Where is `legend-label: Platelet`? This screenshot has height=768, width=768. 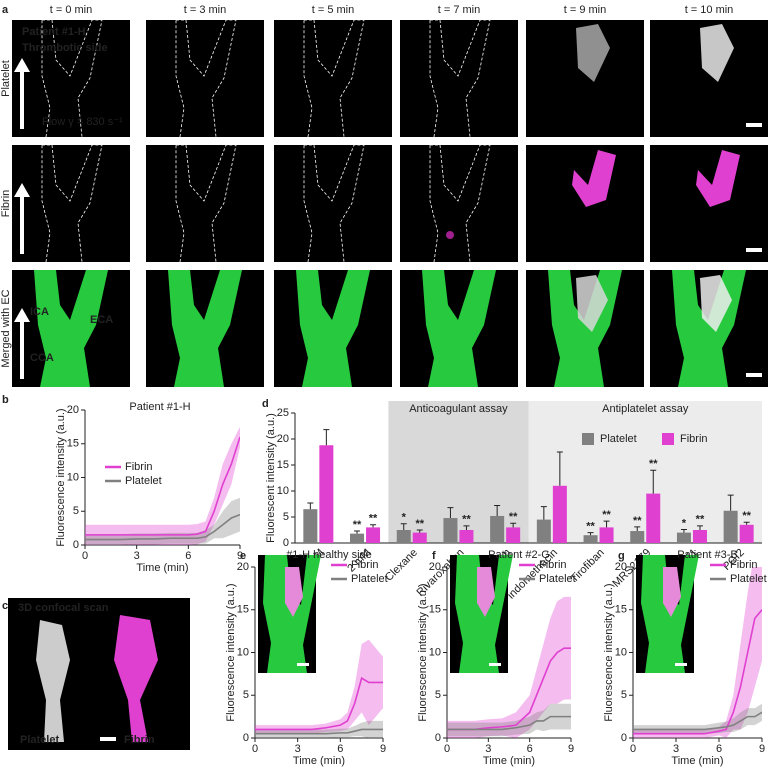 legend-label: Platelet is located at coordinates (618, 439).